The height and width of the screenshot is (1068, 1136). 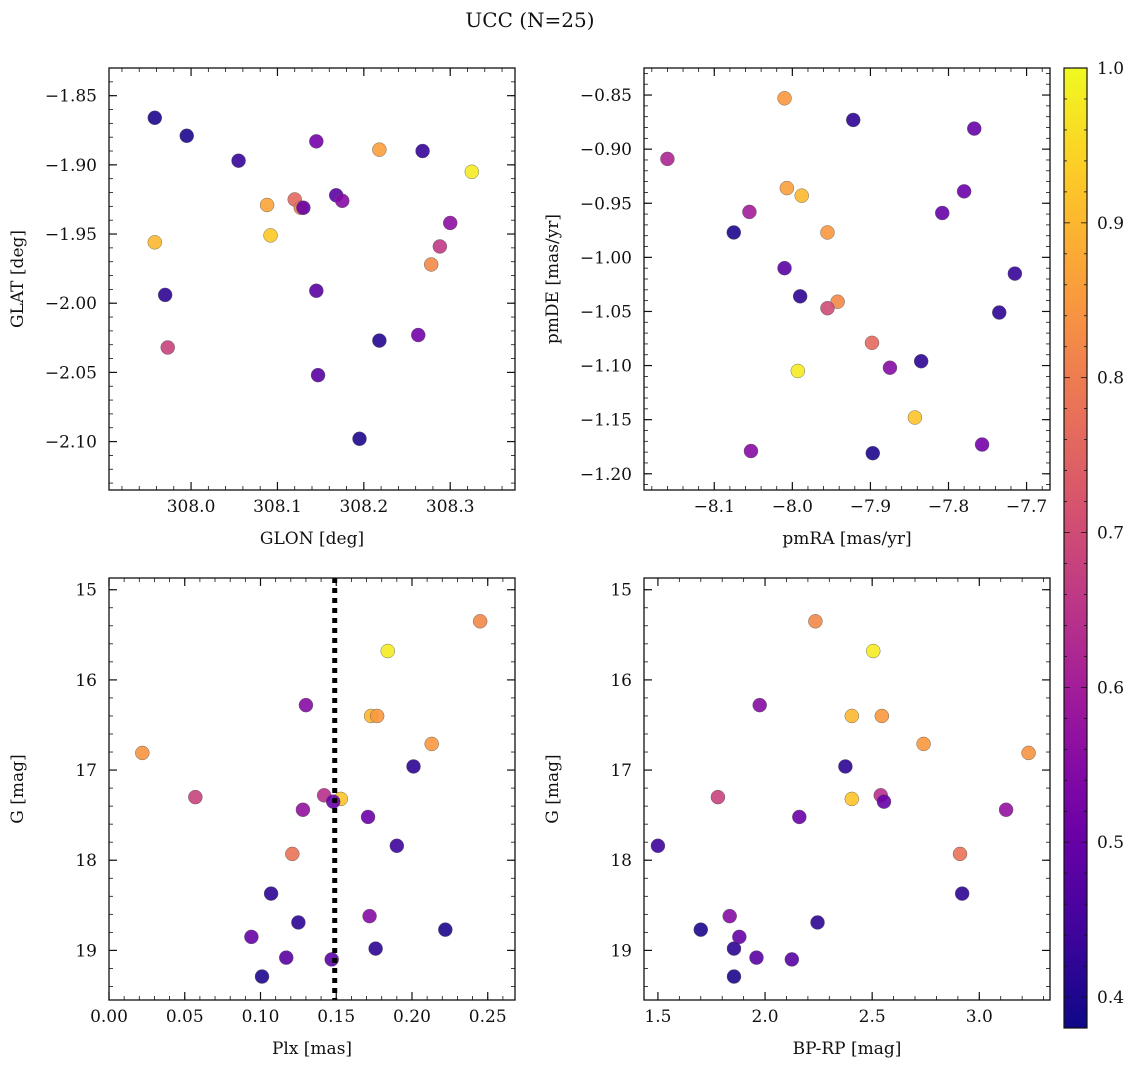 I want to click on x-axis-label: pmRA [mas/yr], so click(x=846, y=539).